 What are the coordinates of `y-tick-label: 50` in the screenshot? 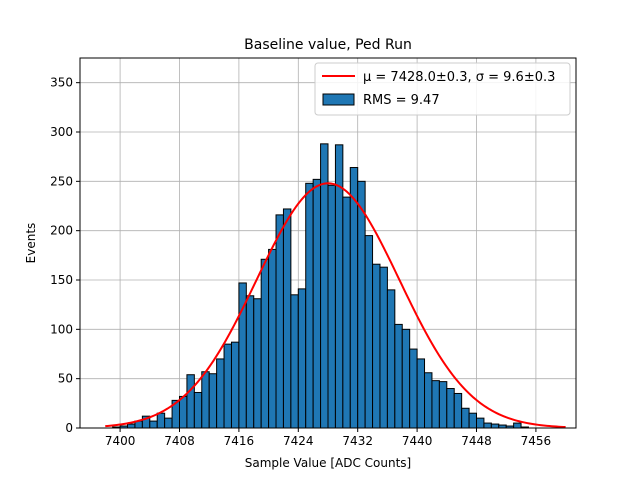 It's located at (65, 379).